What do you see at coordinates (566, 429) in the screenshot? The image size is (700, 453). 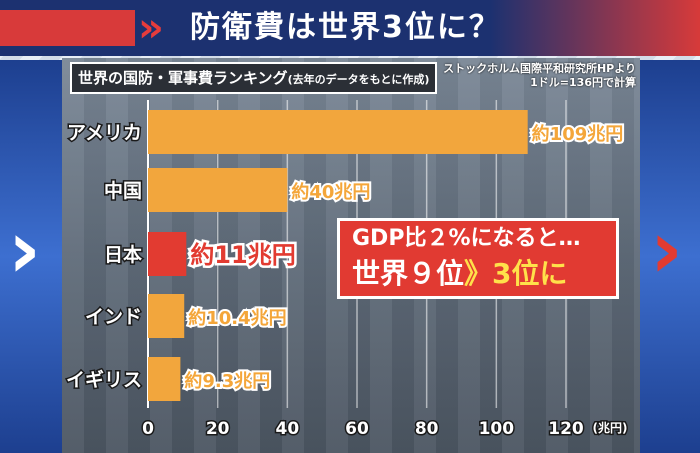 I see `x-tick-label: 120` at bounding box center [566, 429].